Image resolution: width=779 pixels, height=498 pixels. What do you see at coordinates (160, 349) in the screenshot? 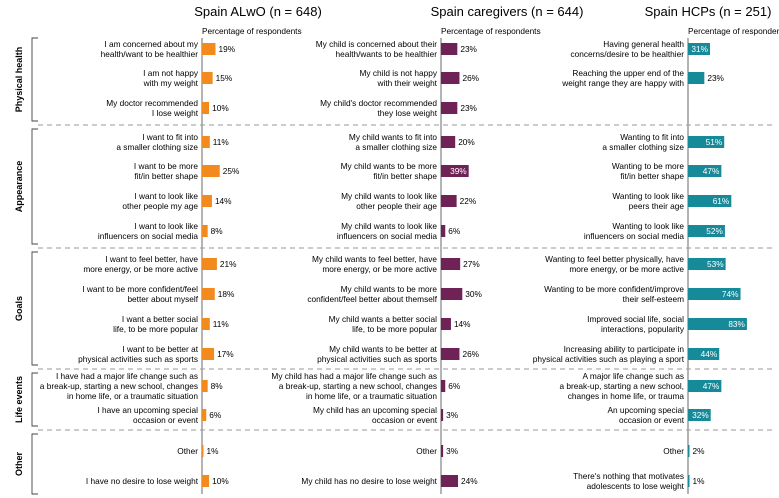
I see `row-label: I want to be better at` at bounding box center [160, 349].